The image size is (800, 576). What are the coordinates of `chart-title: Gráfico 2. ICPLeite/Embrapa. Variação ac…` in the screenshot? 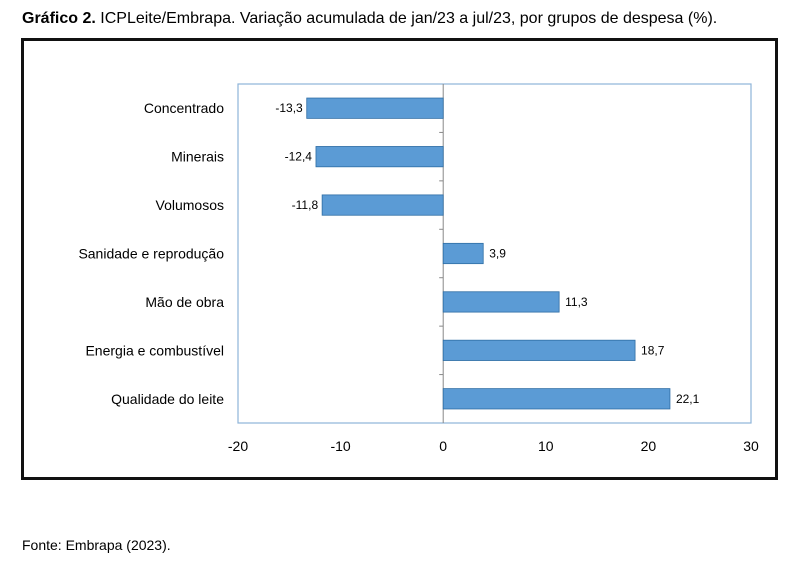 It's located at (369, 19).